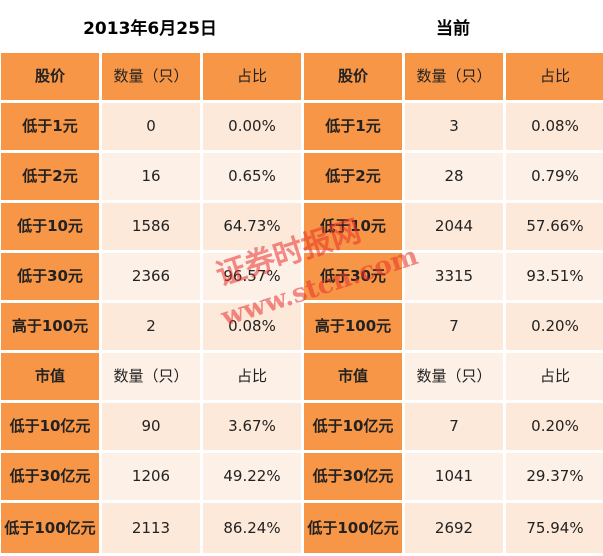  Describe the element at coordinates (454, 126) in the screenshot. I see `count-cell: 3` at that location.